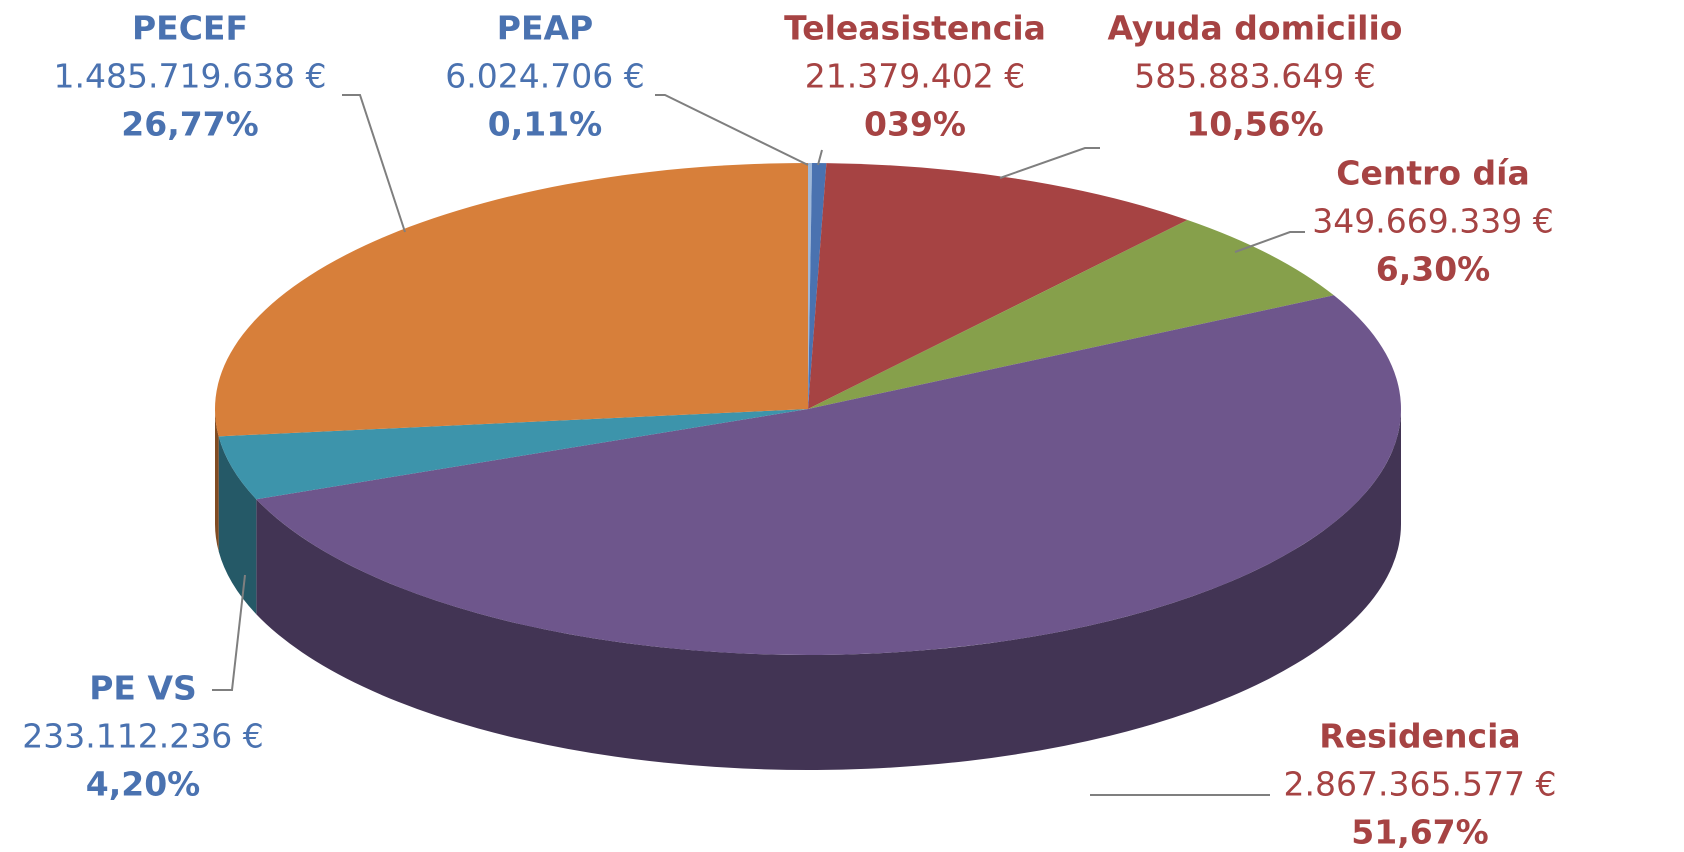 This screenshot has width=1684, height=852. What do you see at coordinates (190, 28) in the screenshot?
I see `category-label: PECEF` at bounding box center [190, 28].